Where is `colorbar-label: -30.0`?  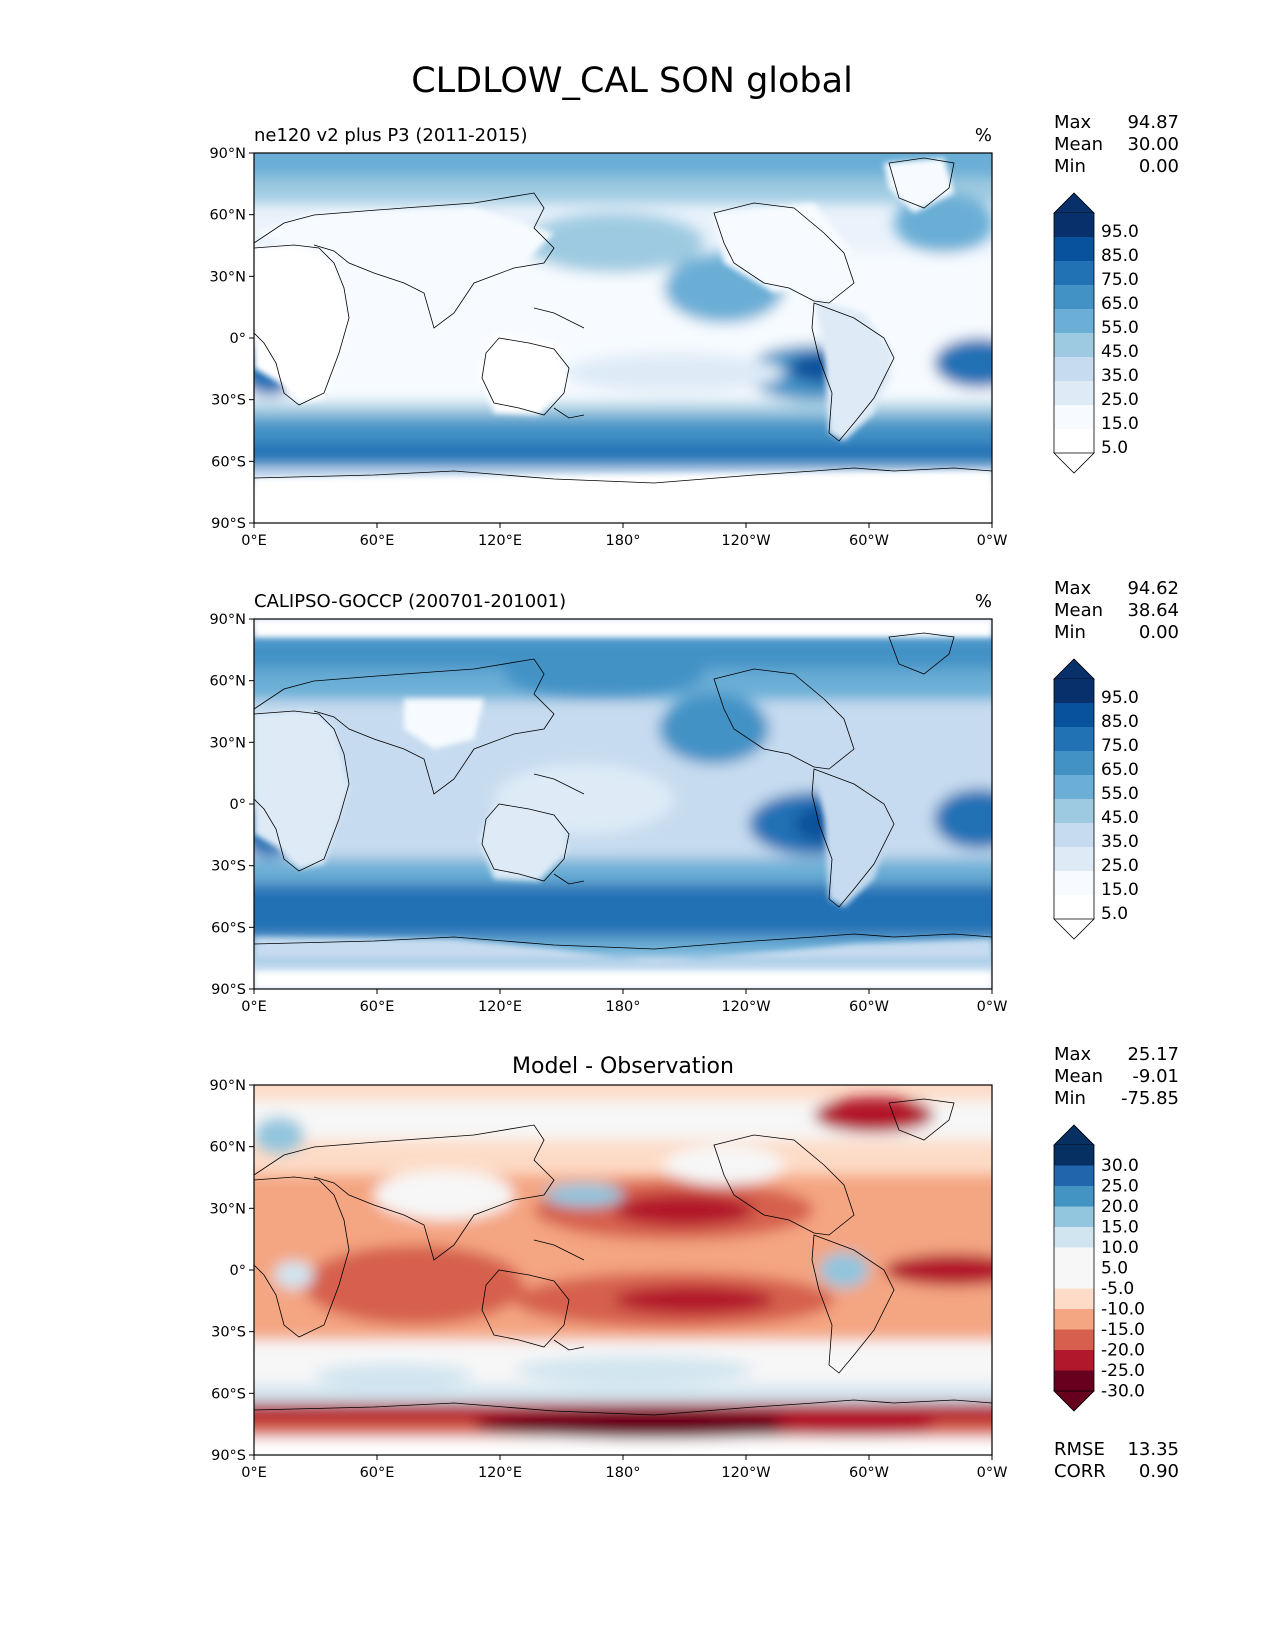
colorbar-label: -30.0 is located at coordinates (1123, 1392).